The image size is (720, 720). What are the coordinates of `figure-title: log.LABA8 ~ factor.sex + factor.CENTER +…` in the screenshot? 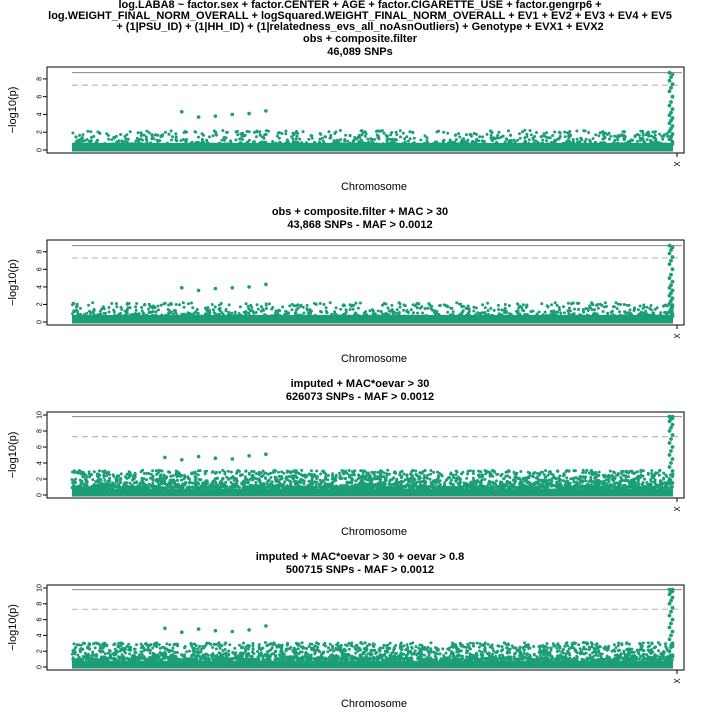 It's located at (360, 16).